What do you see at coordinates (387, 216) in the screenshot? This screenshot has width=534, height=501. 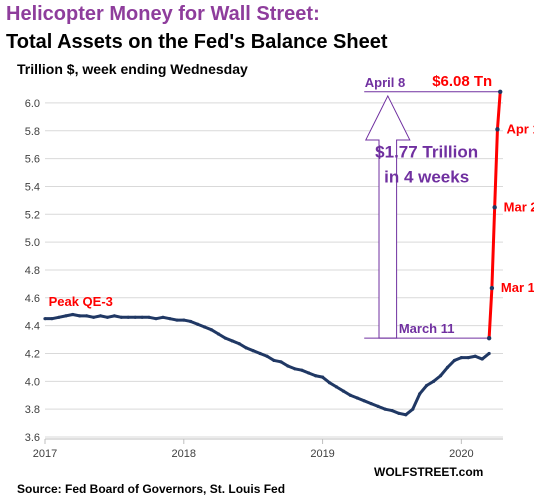 I see `arrow-shape` at bounding box center [387, 216].